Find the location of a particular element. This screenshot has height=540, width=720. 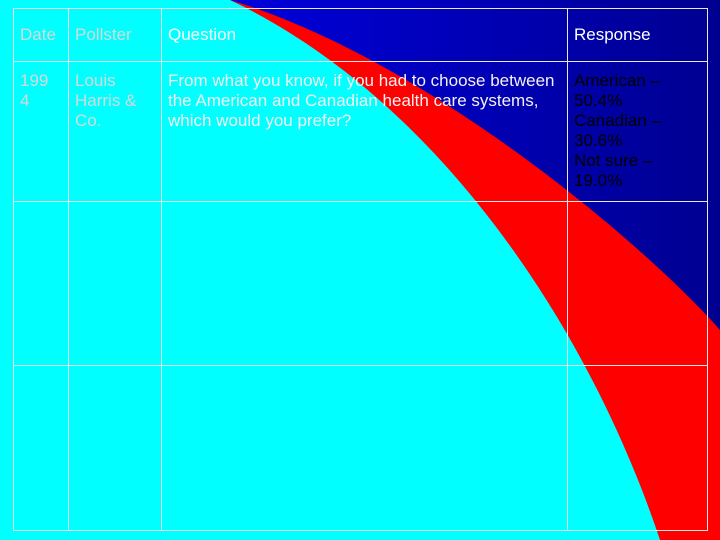

response-line: Canadian – is located at coordinates (617, 120).